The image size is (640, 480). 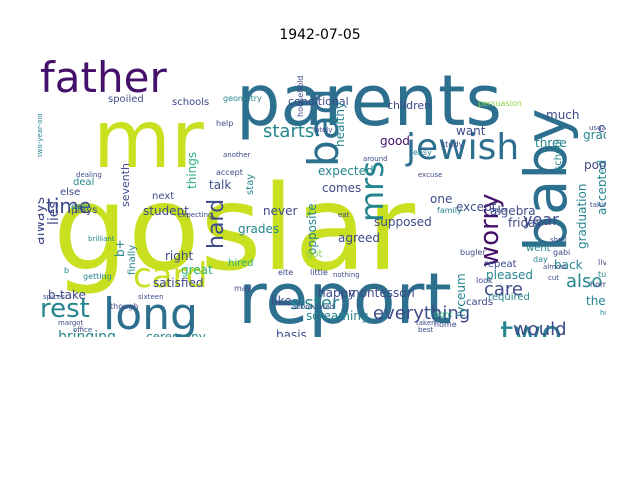 What do you see at coordinates (341, 188) in the screenshot?
I see `word-comes: comes` at bounding box center [341, 188].